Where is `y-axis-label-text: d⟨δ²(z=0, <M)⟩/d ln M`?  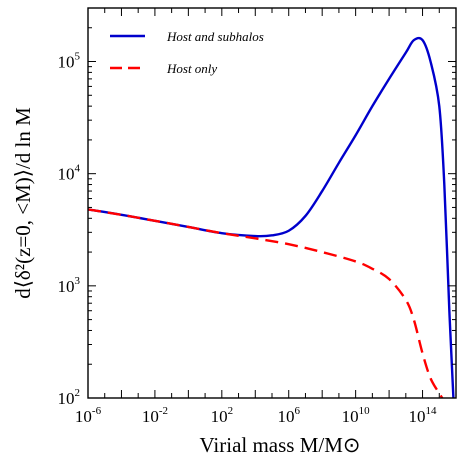
y-axis-label-text: d⟨δ²(z=0, <M)⟩/d ln M is located at coordinates (23, 203).